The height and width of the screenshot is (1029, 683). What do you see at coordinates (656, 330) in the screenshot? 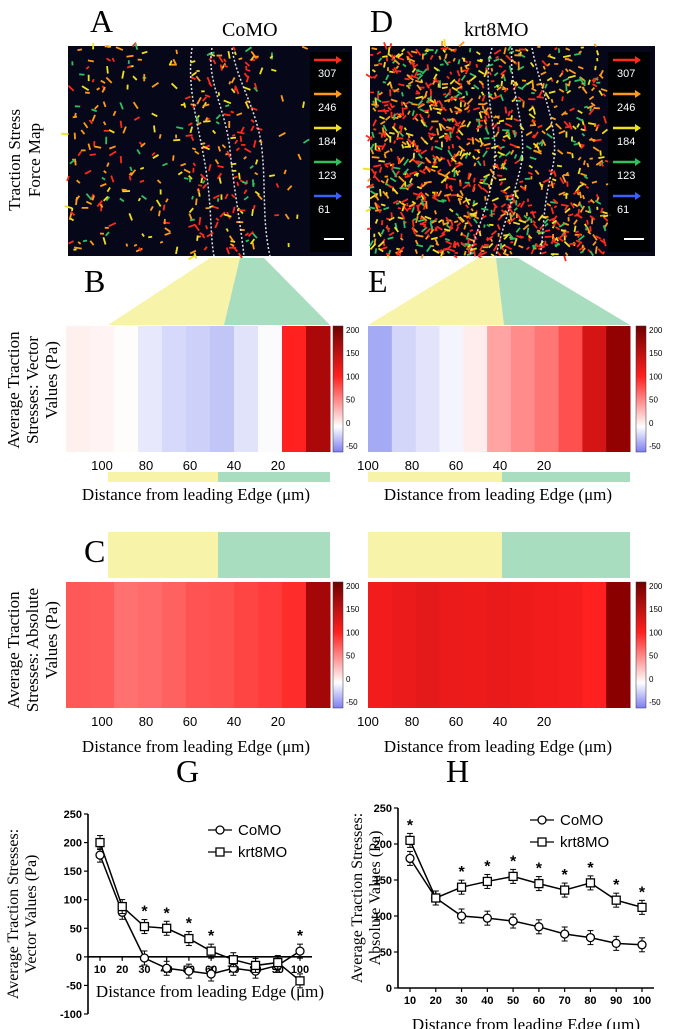
I see `colorbar-tick-label: 200` at bounding box center [656, 330].